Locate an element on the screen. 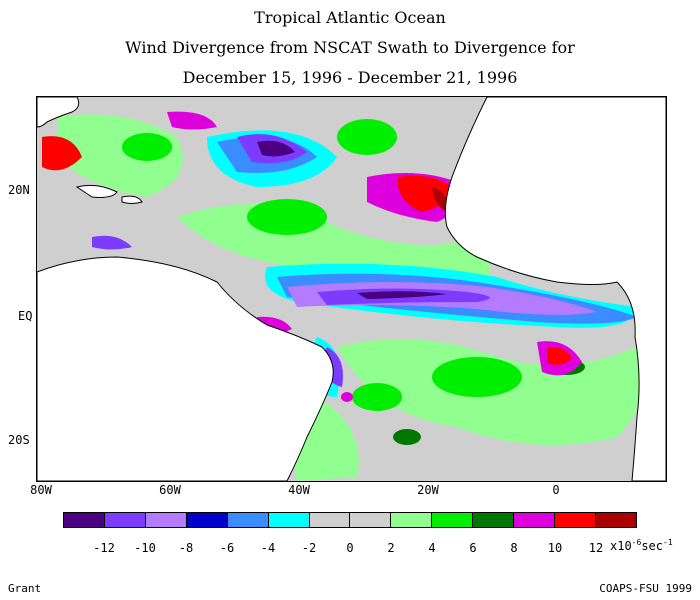 The height and width of the screenshot is (600, 700). colorbar-tick-label: 8 is located at coordinates (514, 548).